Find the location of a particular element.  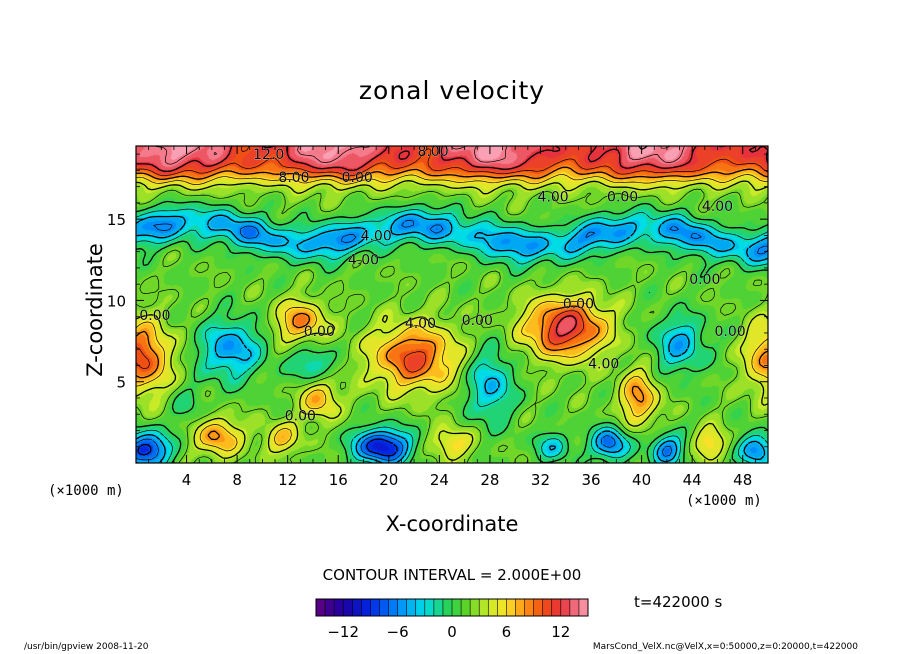

y-axis-label: Z-coordinate is located at coordinates (95, 310).